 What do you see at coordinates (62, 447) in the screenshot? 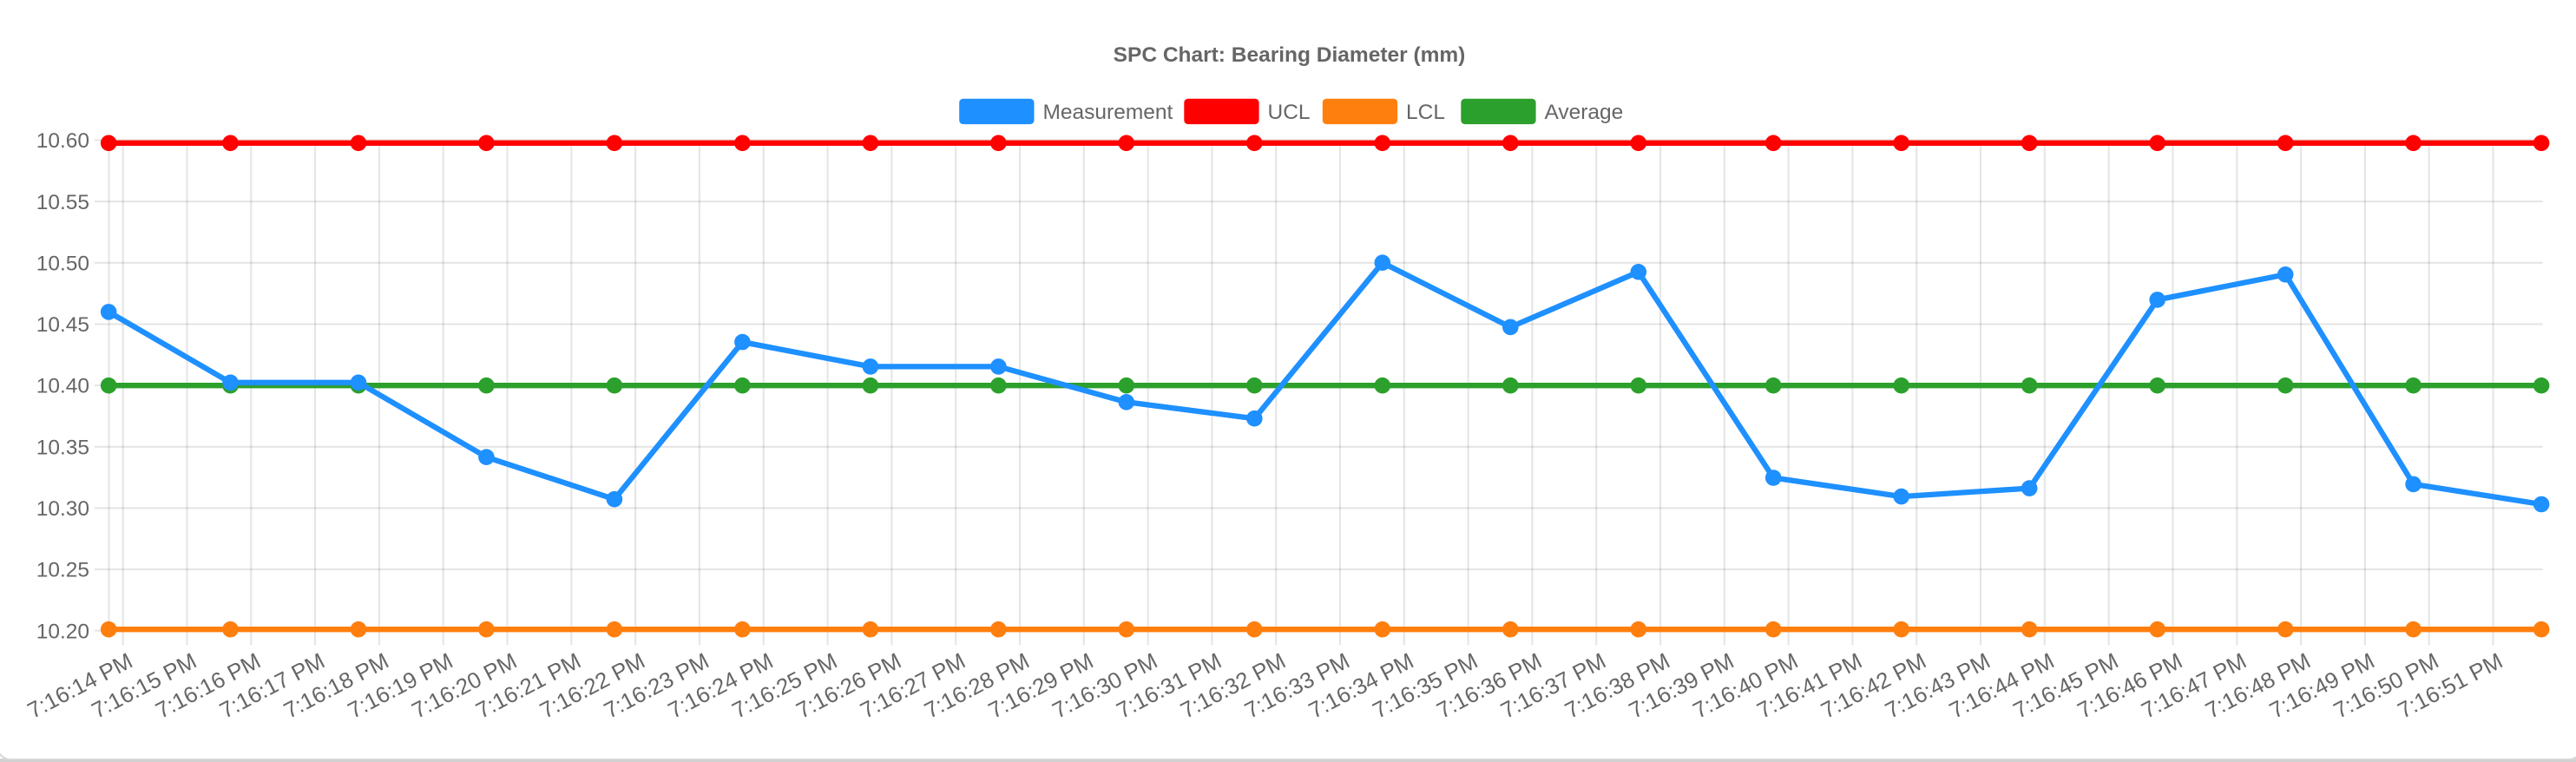
I see `svg-text: 10.35` at bounding box center [62, 447].